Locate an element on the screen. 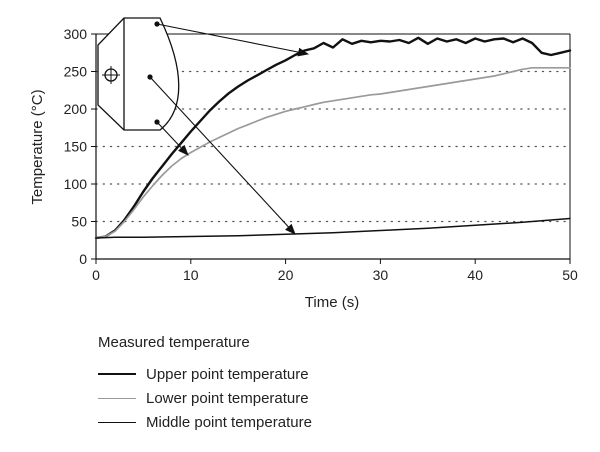 Image resolution: width=600 pixels, height=452 pixels. callout-arrows is located at coordinates (229, 129).